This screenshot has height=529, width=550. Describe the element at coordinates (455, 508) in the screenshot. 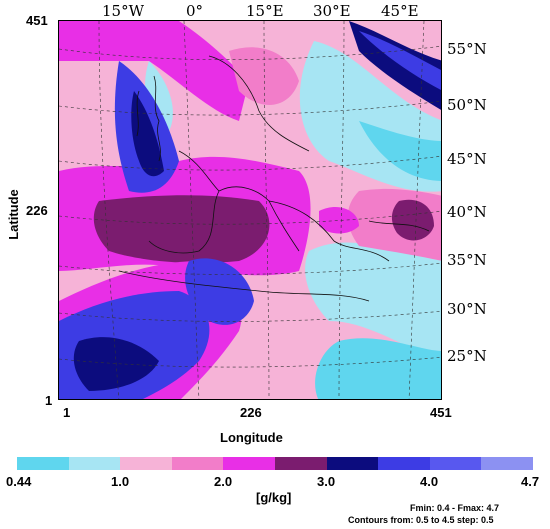

I see `minmax-note: Fmin: 0.4 - Fmax: 4.7` at that location.